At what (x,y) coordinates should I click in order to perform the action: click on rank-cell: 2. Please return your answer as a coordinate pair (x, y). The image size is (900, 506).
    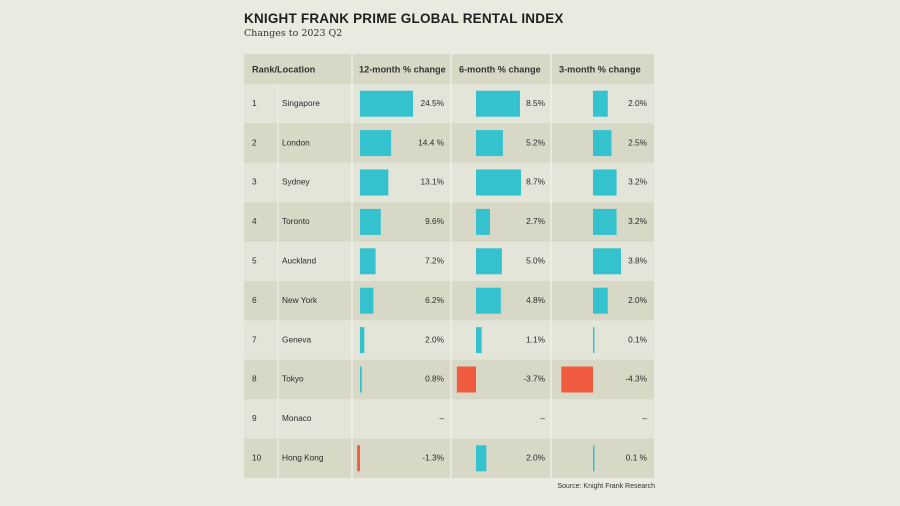
    Looking at the image, I should click on (254, 142).